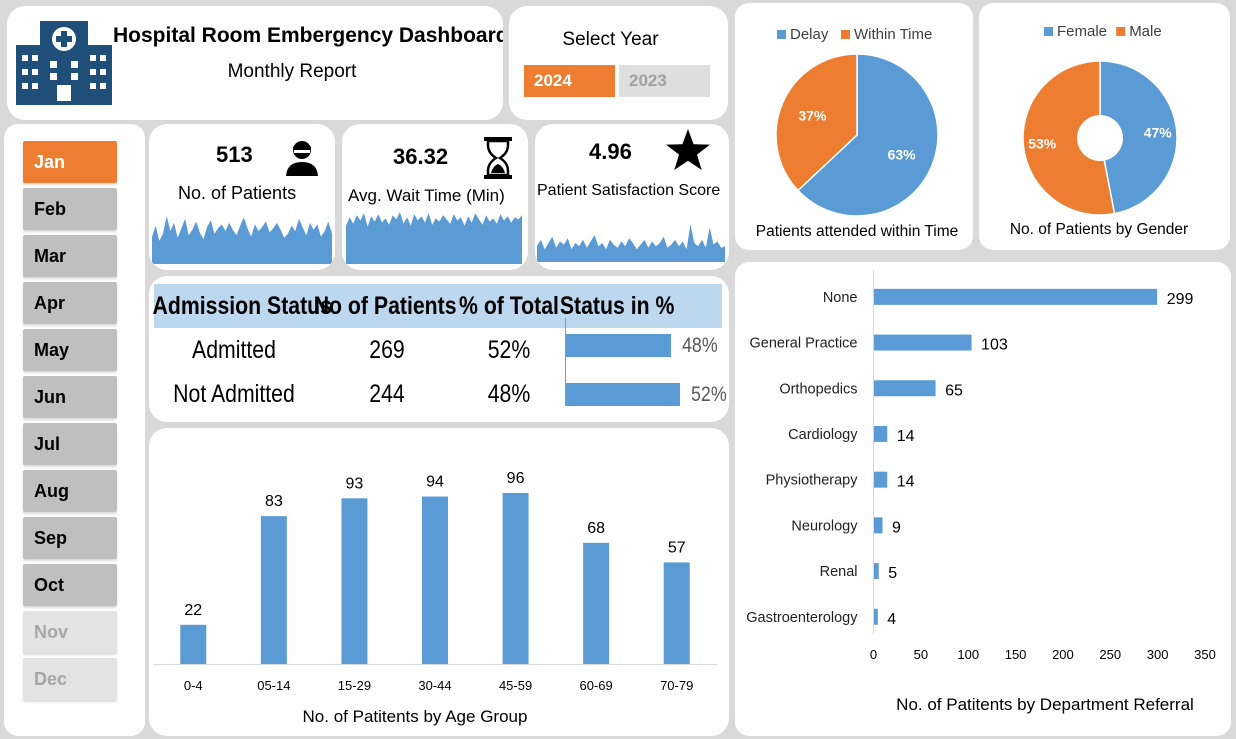  What do you see at coordinates (881, 479) in the screenshot?
I see `dept-bar-physiotherapy` at bounding box center [881, 479].